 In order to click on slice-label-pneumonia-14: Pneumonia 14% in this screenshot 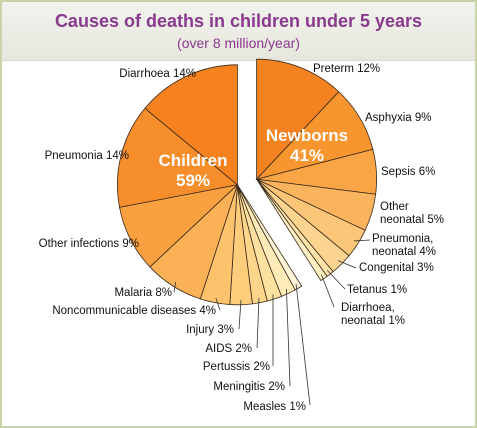, I will do `click(87, 156)`.